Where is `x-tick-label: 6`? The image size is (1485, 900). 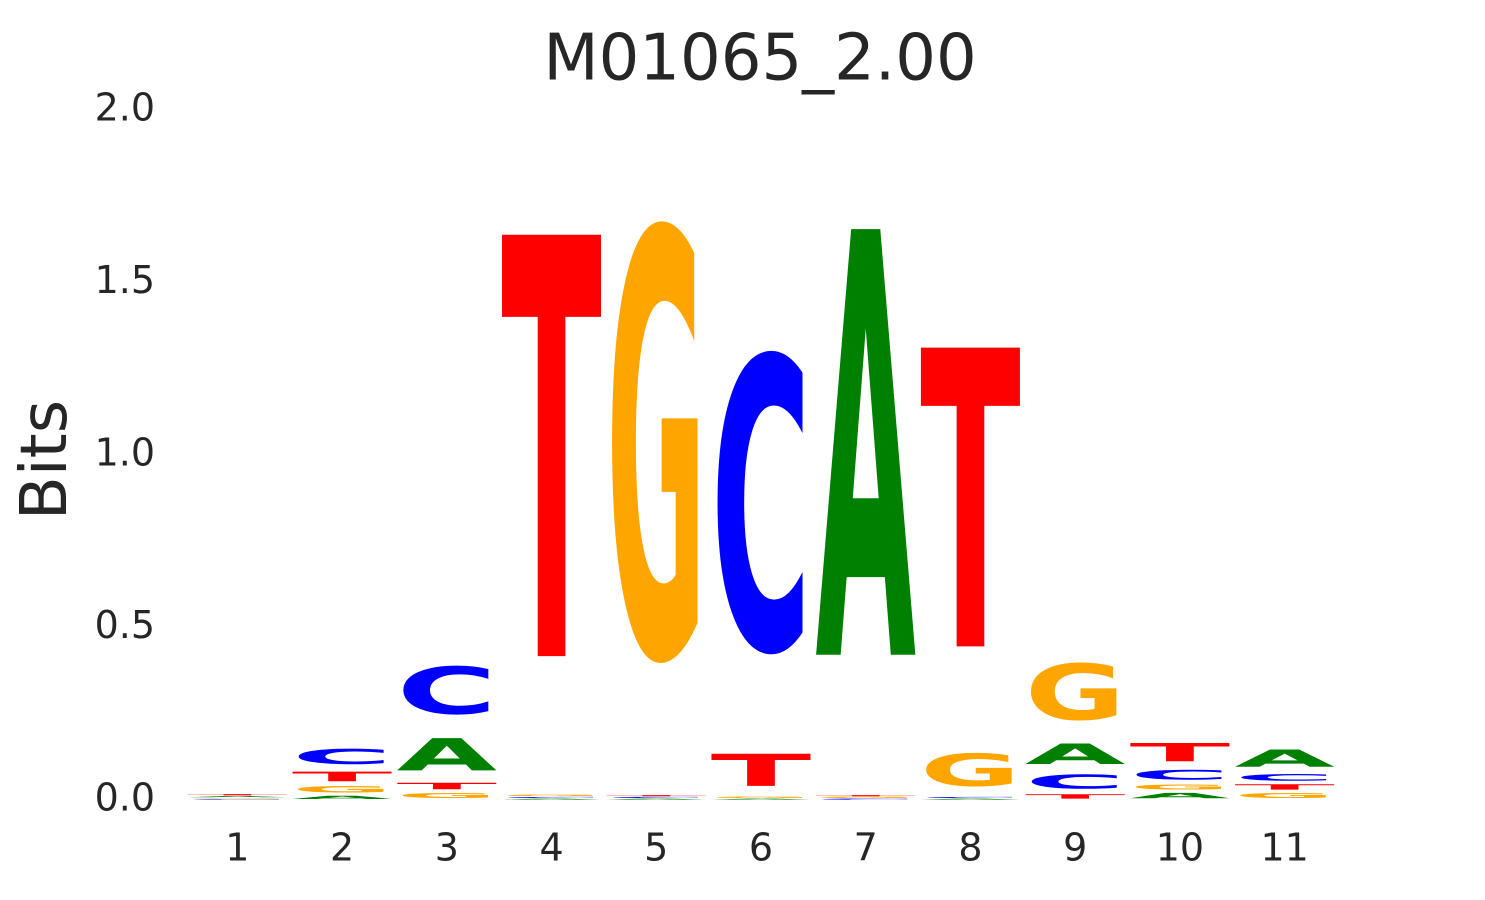 x-tick-label: 6 is located at coordinates (761, 848).